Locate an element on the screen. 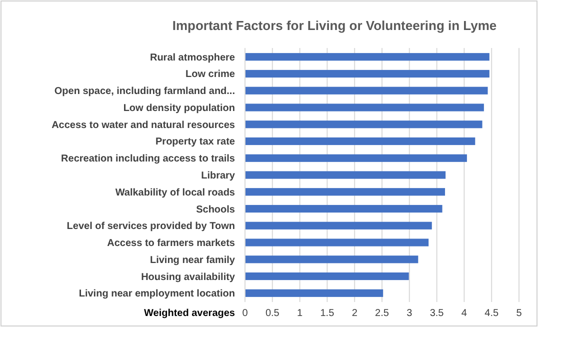 Image resolution: width=562 pixels, height=339 pixels. y-tick-label: Recreation including access to trails is located at coordinates (148, 159).